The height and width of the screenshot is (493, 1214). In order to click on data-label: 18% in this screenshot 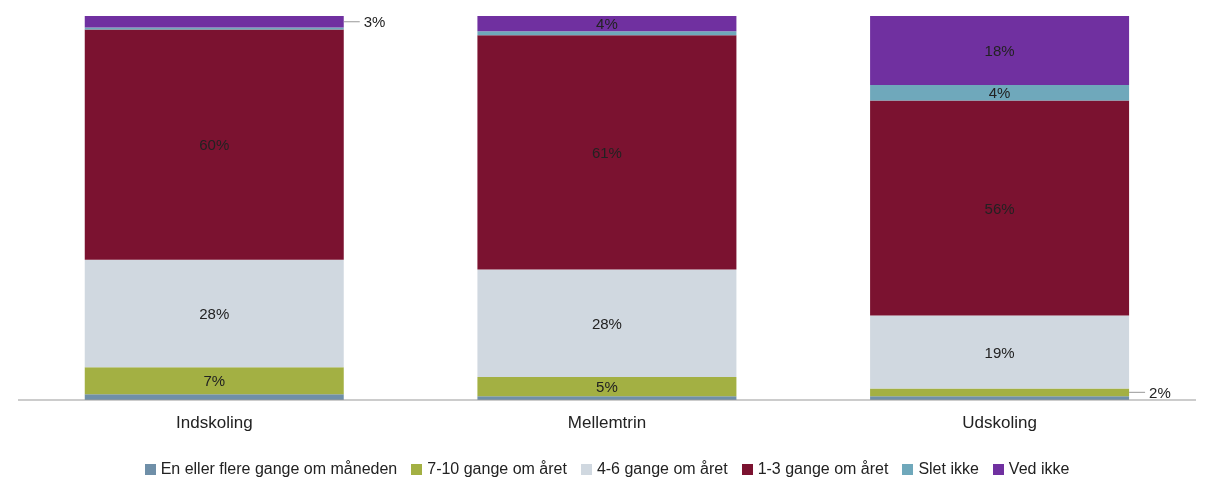, I will do `click(999, 51)`.